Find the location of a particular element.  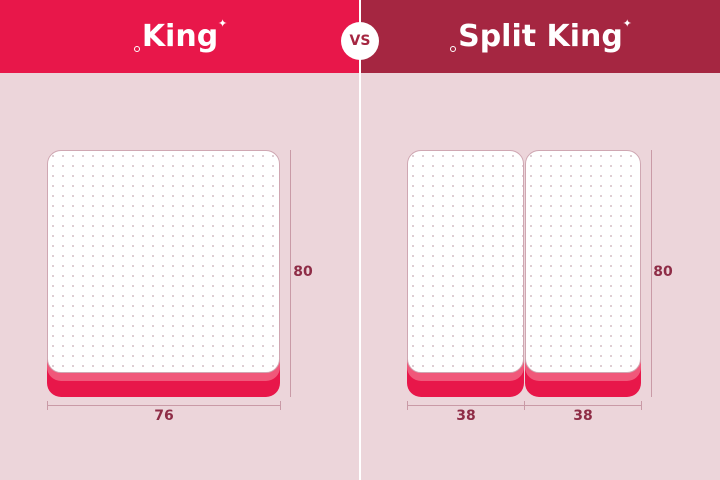

split-king-title: Split King is located at coordinates (540, 36).